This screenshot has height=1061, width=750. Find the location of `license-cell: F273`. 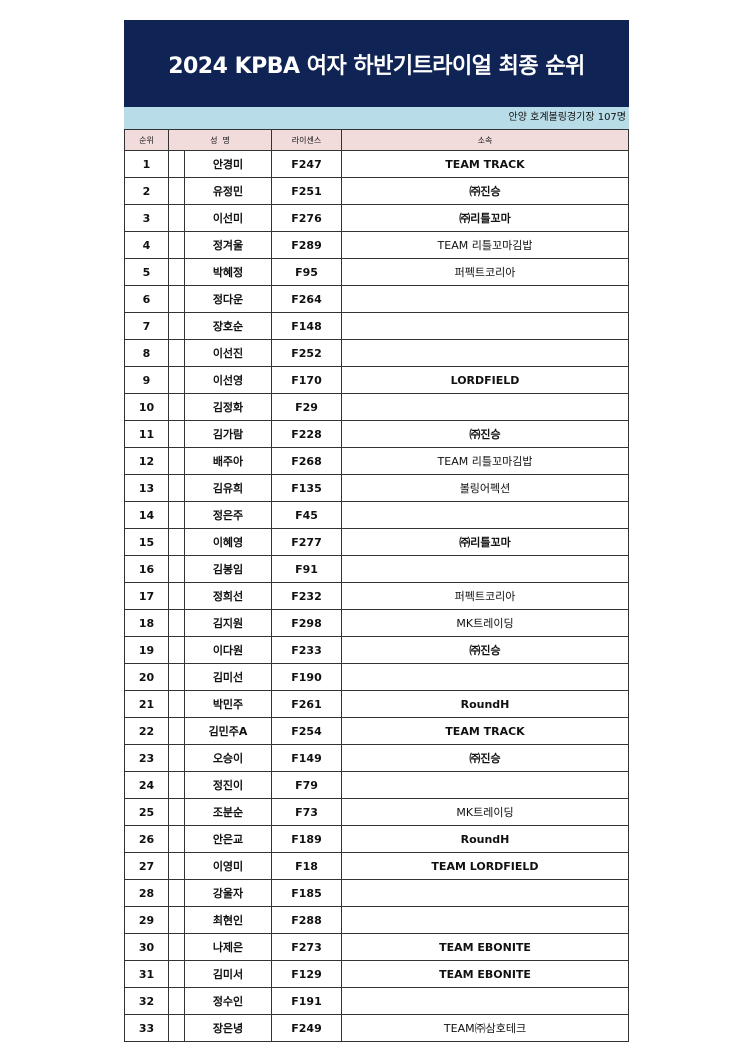

license-cell: F273 is located at coordinates (306, 947).